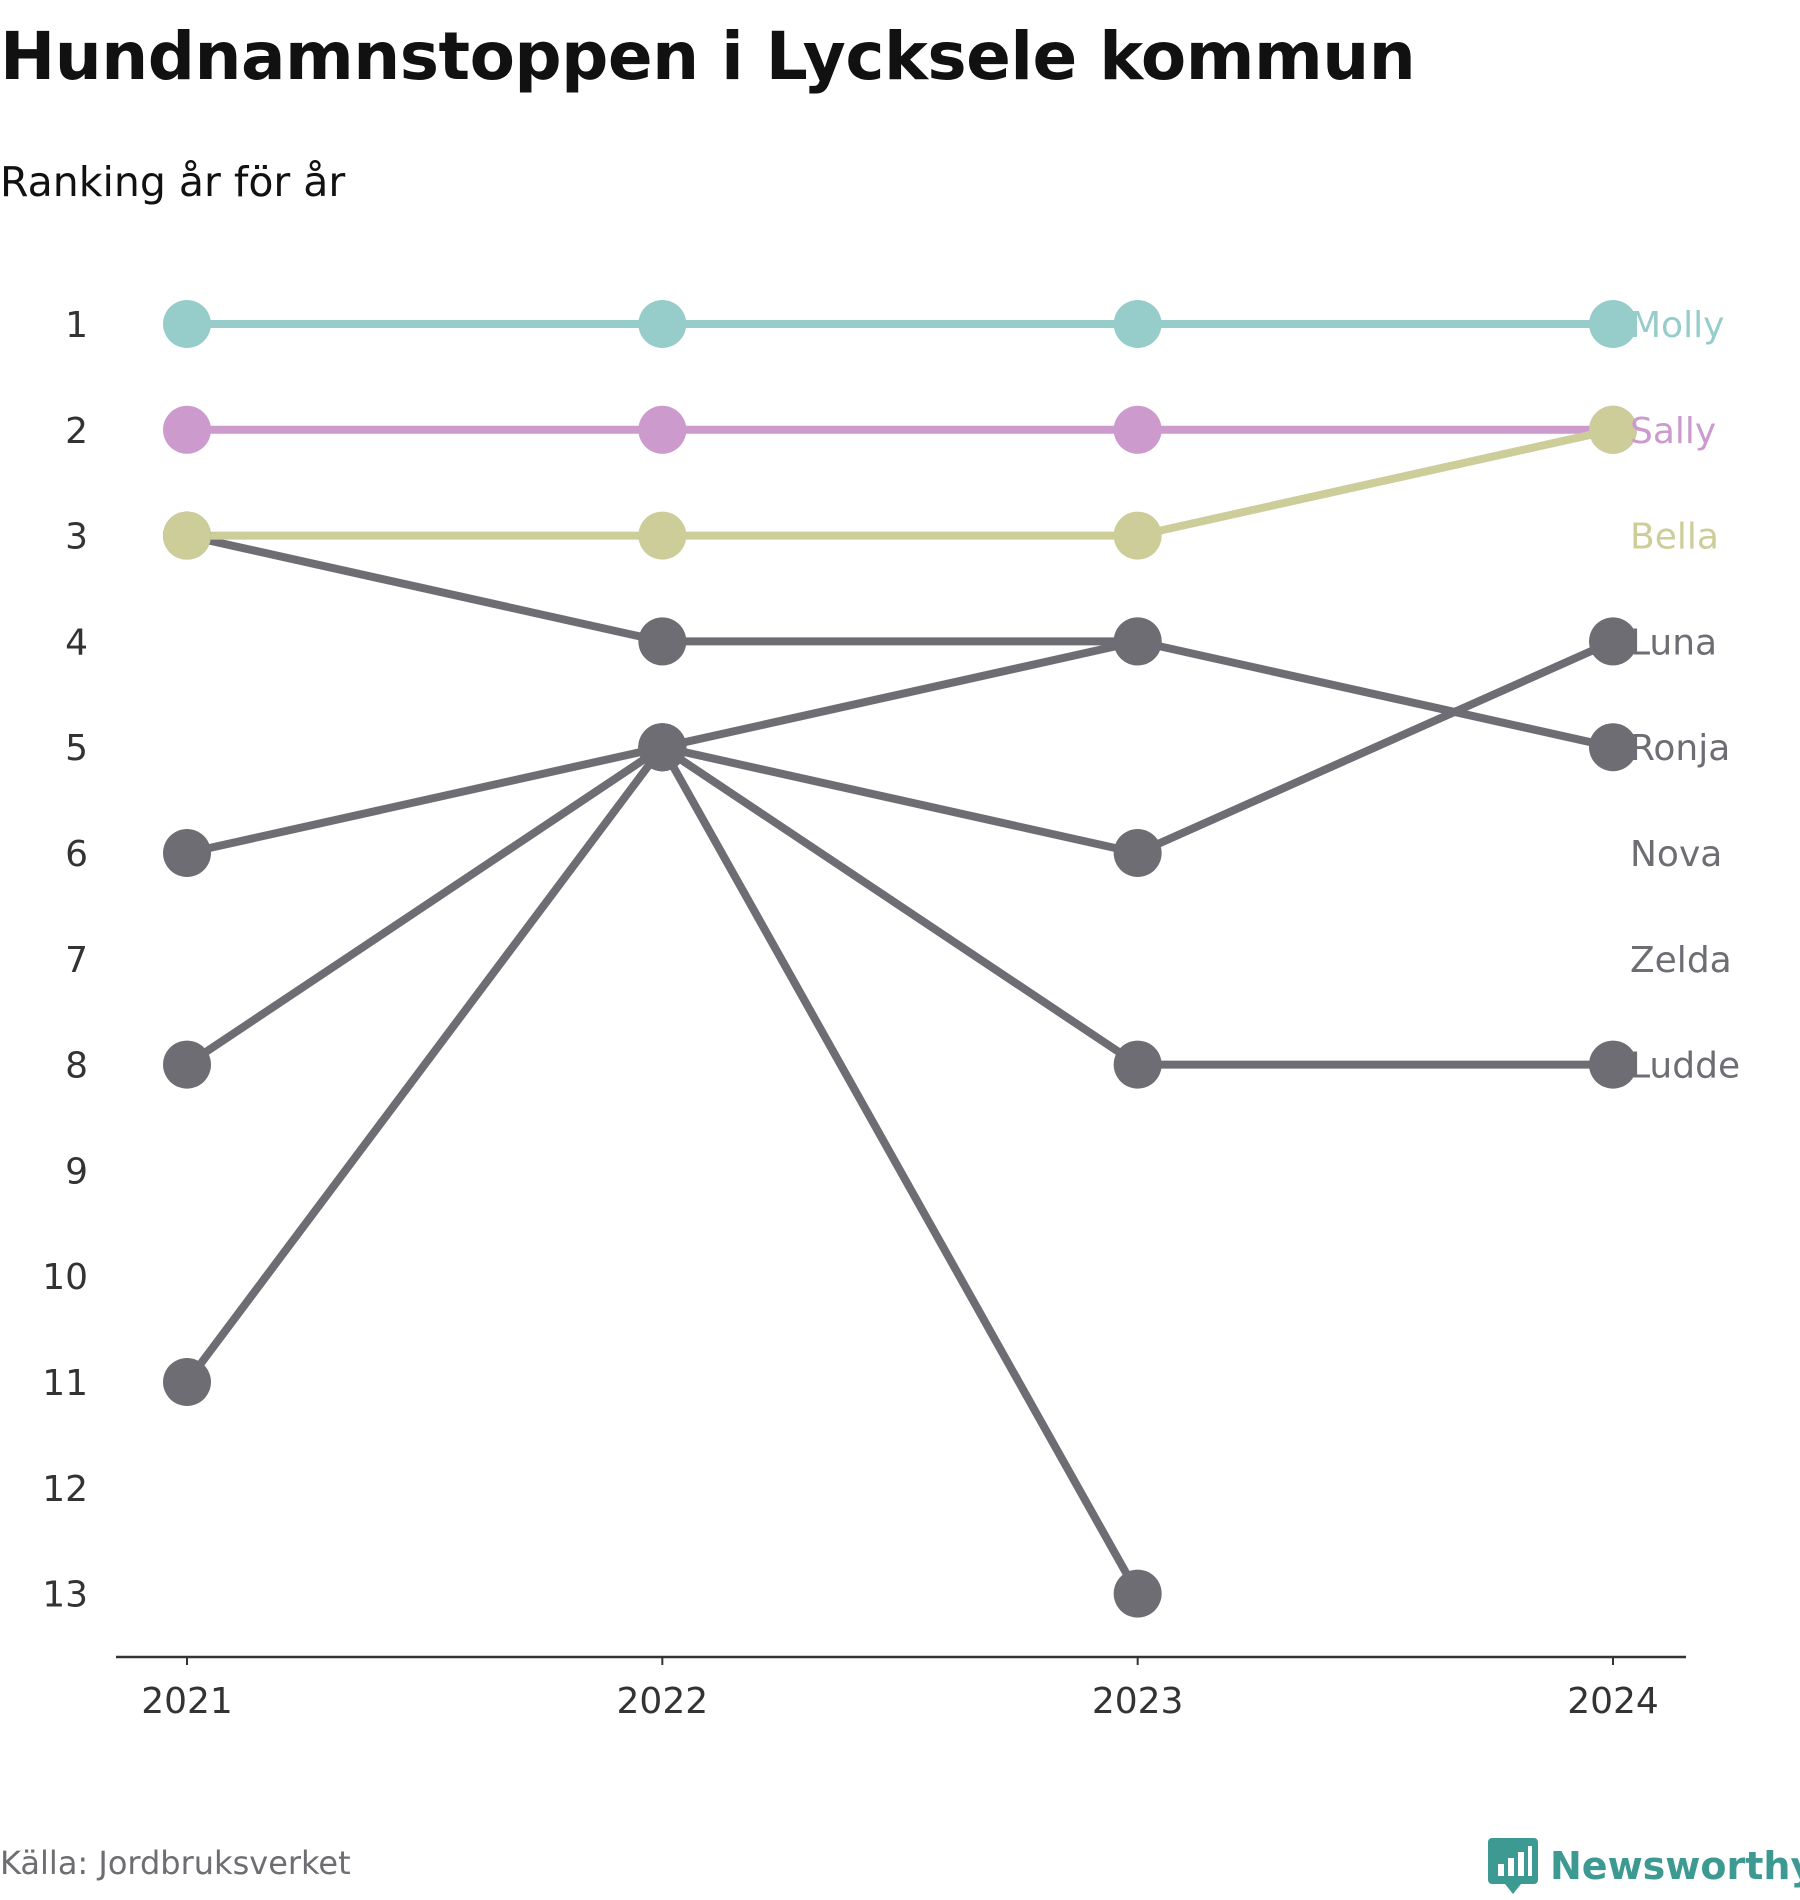 This screenshot has height=1900, width=1800. What do you see at coordinates (1137, 1064) in the screenshot?
I see `point-ludde-2023` at bounding box center [1137, 1064].